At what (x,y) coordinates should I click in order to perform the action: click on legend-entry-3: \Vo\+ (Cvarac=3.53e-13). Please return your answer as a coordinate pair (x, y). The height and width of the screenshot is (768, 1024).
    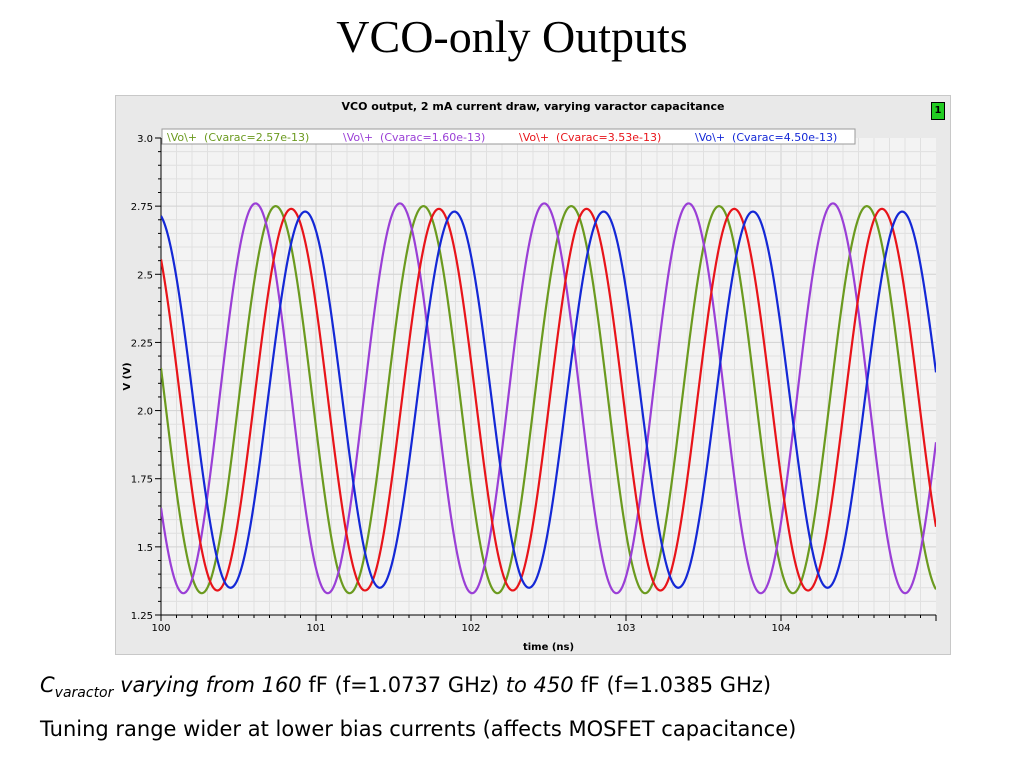
    Looking at the image, I should click on (590, 137).